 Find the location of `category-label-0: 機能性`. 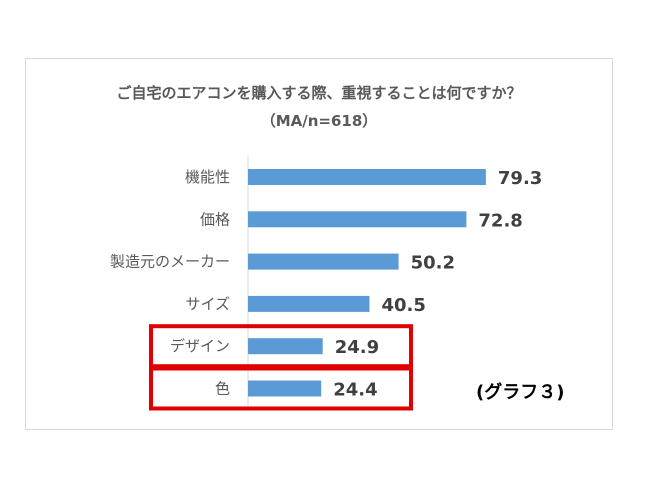

category-label-0: 機能性 is located at coordinates (207, 177).